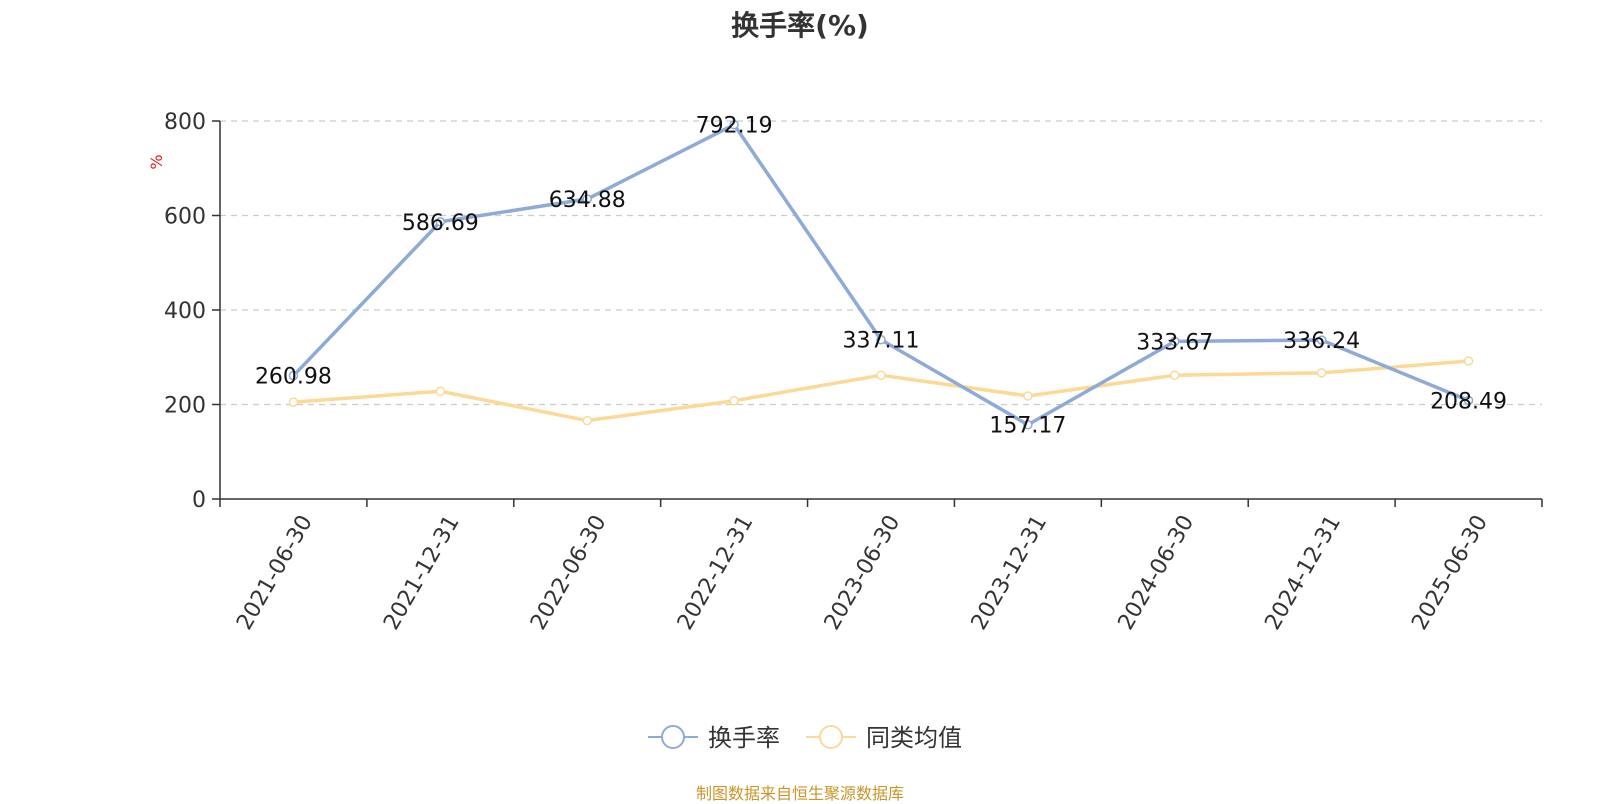 The width and height of the screenshot is (1600, 804). I want to click on legend: 换手率 同类均值, so click(805, 738).